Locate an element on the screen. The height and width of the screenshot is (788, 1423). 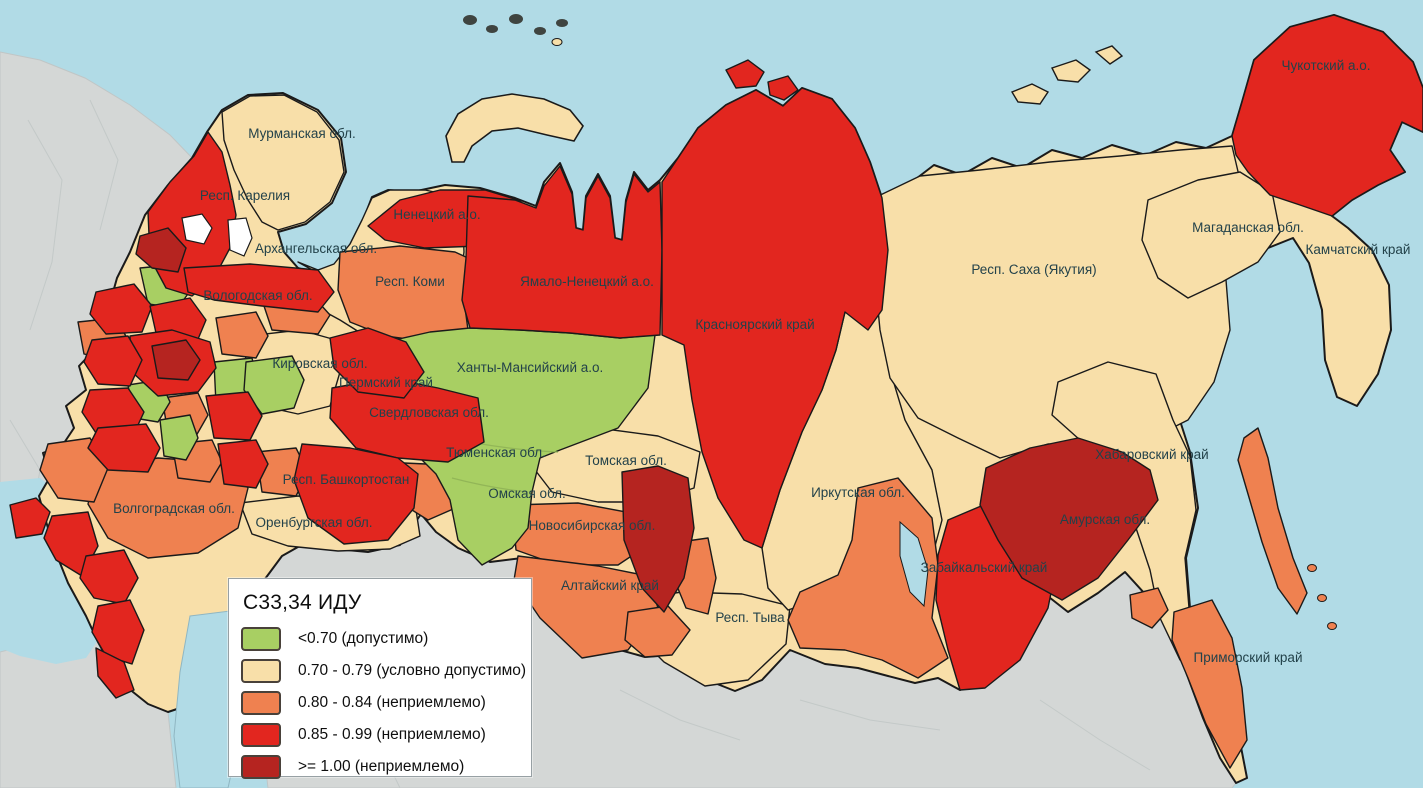
legend-title: С33,34 ИДУ is located at coordinates (302, 602).